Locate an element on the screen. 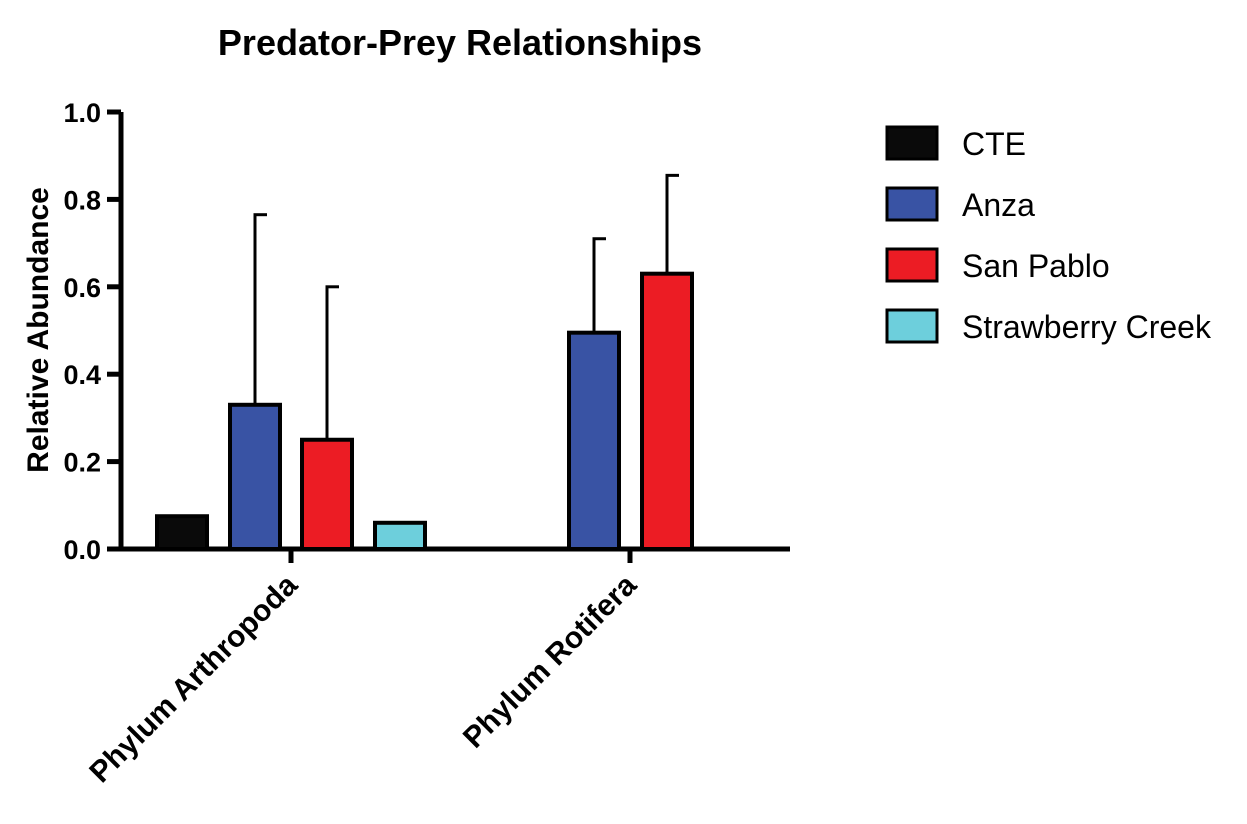  x-category-label: Phylum Arthropoda is located at coordinates (193, 678).